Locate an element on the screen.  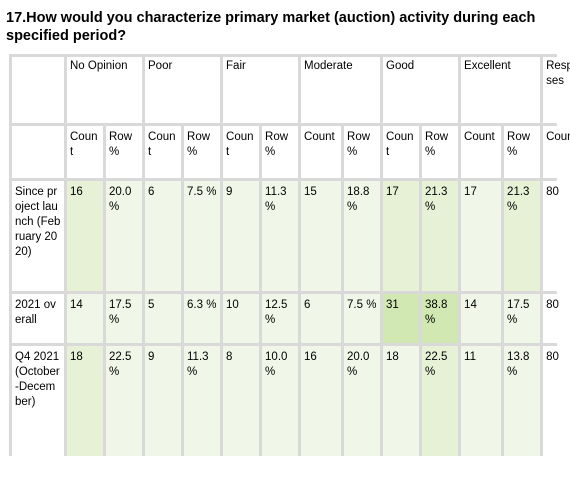
subheader-stub is located at coordinates (38, 152).